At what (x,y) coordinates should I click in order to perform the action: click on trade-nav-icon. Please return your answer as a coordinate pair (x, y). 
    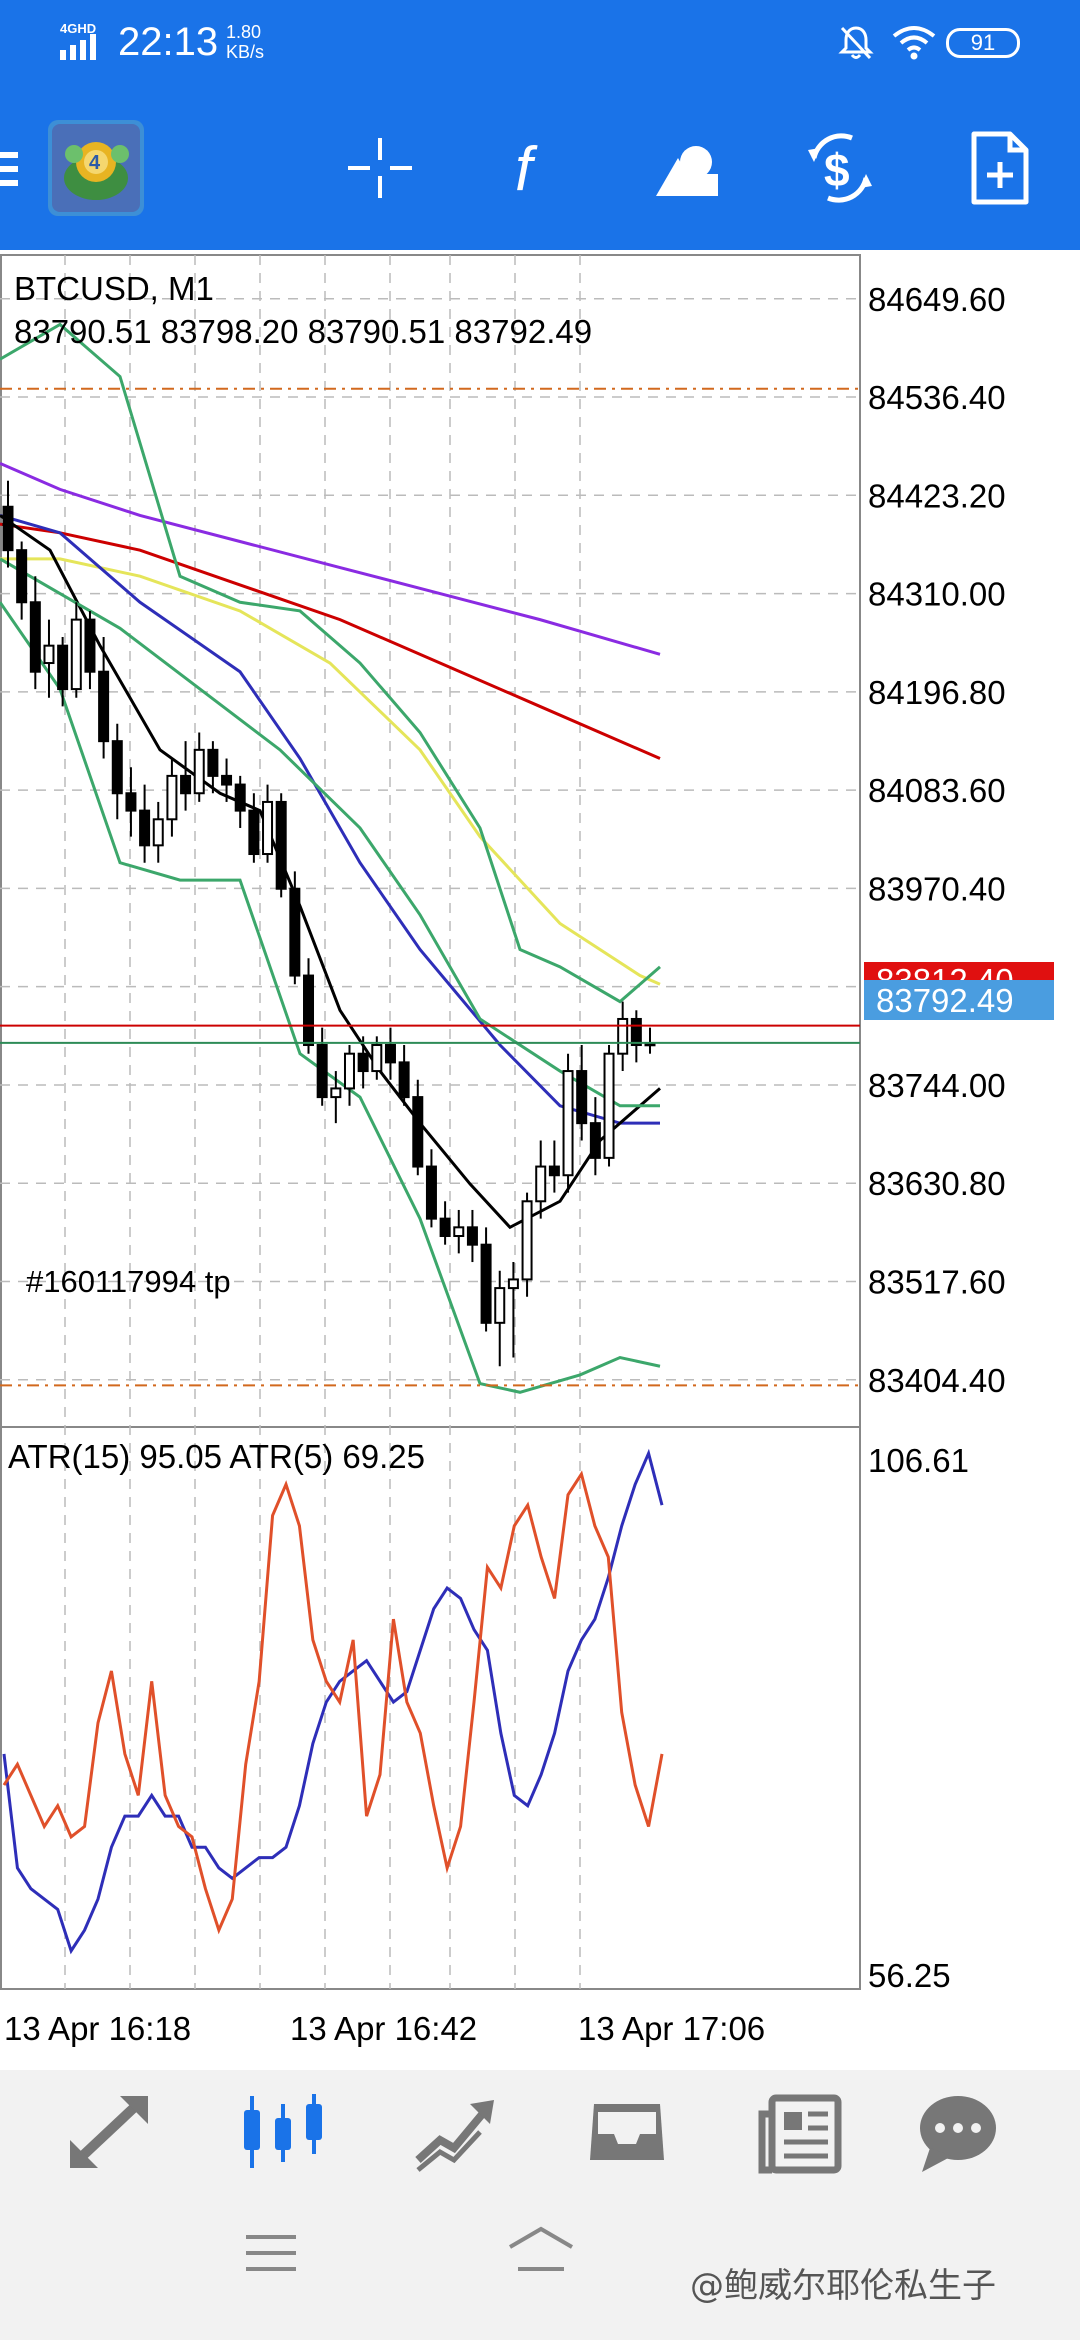
    Looking at the image, I should click on (455, 2132).